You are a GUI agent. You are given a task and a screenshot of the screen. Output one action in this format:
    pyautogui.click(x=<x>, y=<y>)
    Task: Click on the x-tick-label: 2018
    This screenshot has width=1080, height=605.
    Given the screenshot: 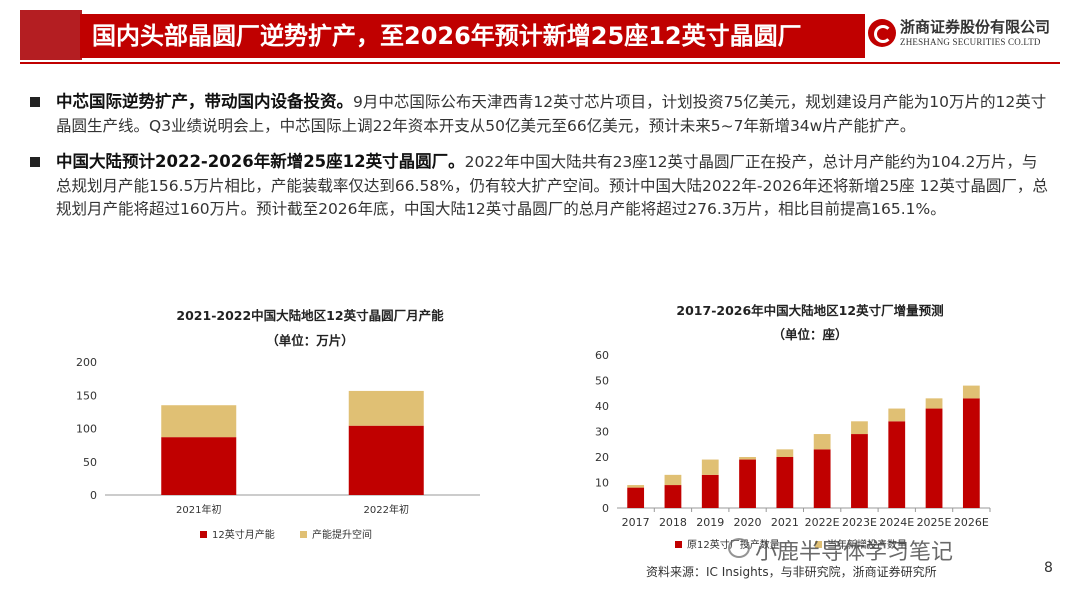 What is the action you would take?
    pyautogui.click(x=673, y=522)
    